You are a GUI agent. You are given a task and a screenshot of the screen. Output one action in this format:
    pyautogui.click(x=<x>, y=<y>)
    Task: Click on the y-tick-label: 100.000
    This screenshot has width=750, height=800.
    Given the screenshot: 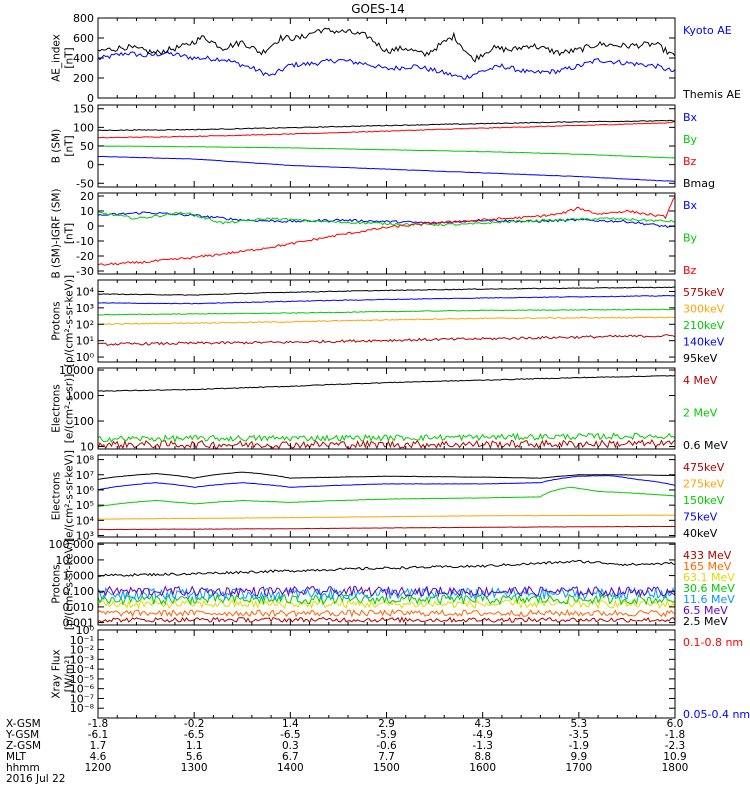 What is the action you would take?
    pyautogui.click(x=72, y=544)
    